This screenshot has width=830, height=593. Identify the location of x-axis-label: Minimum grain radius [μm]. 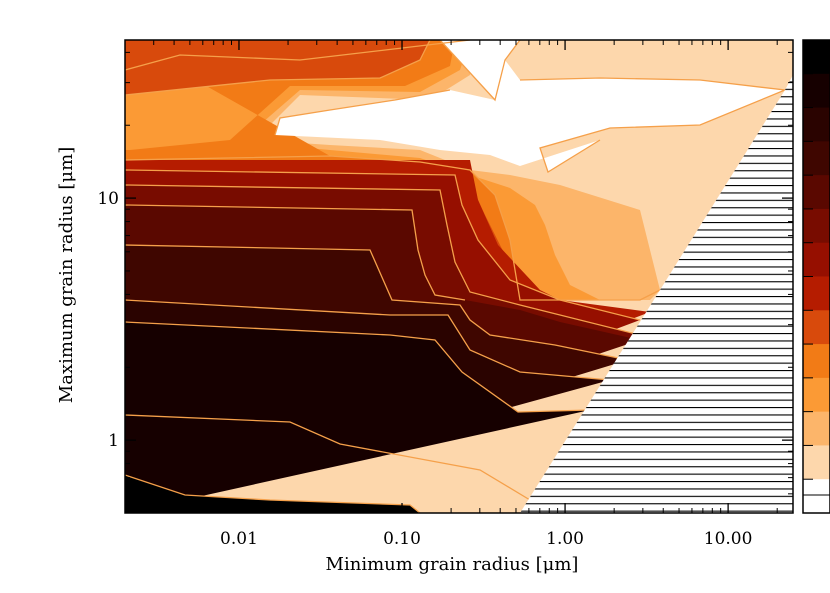
(452, 564).